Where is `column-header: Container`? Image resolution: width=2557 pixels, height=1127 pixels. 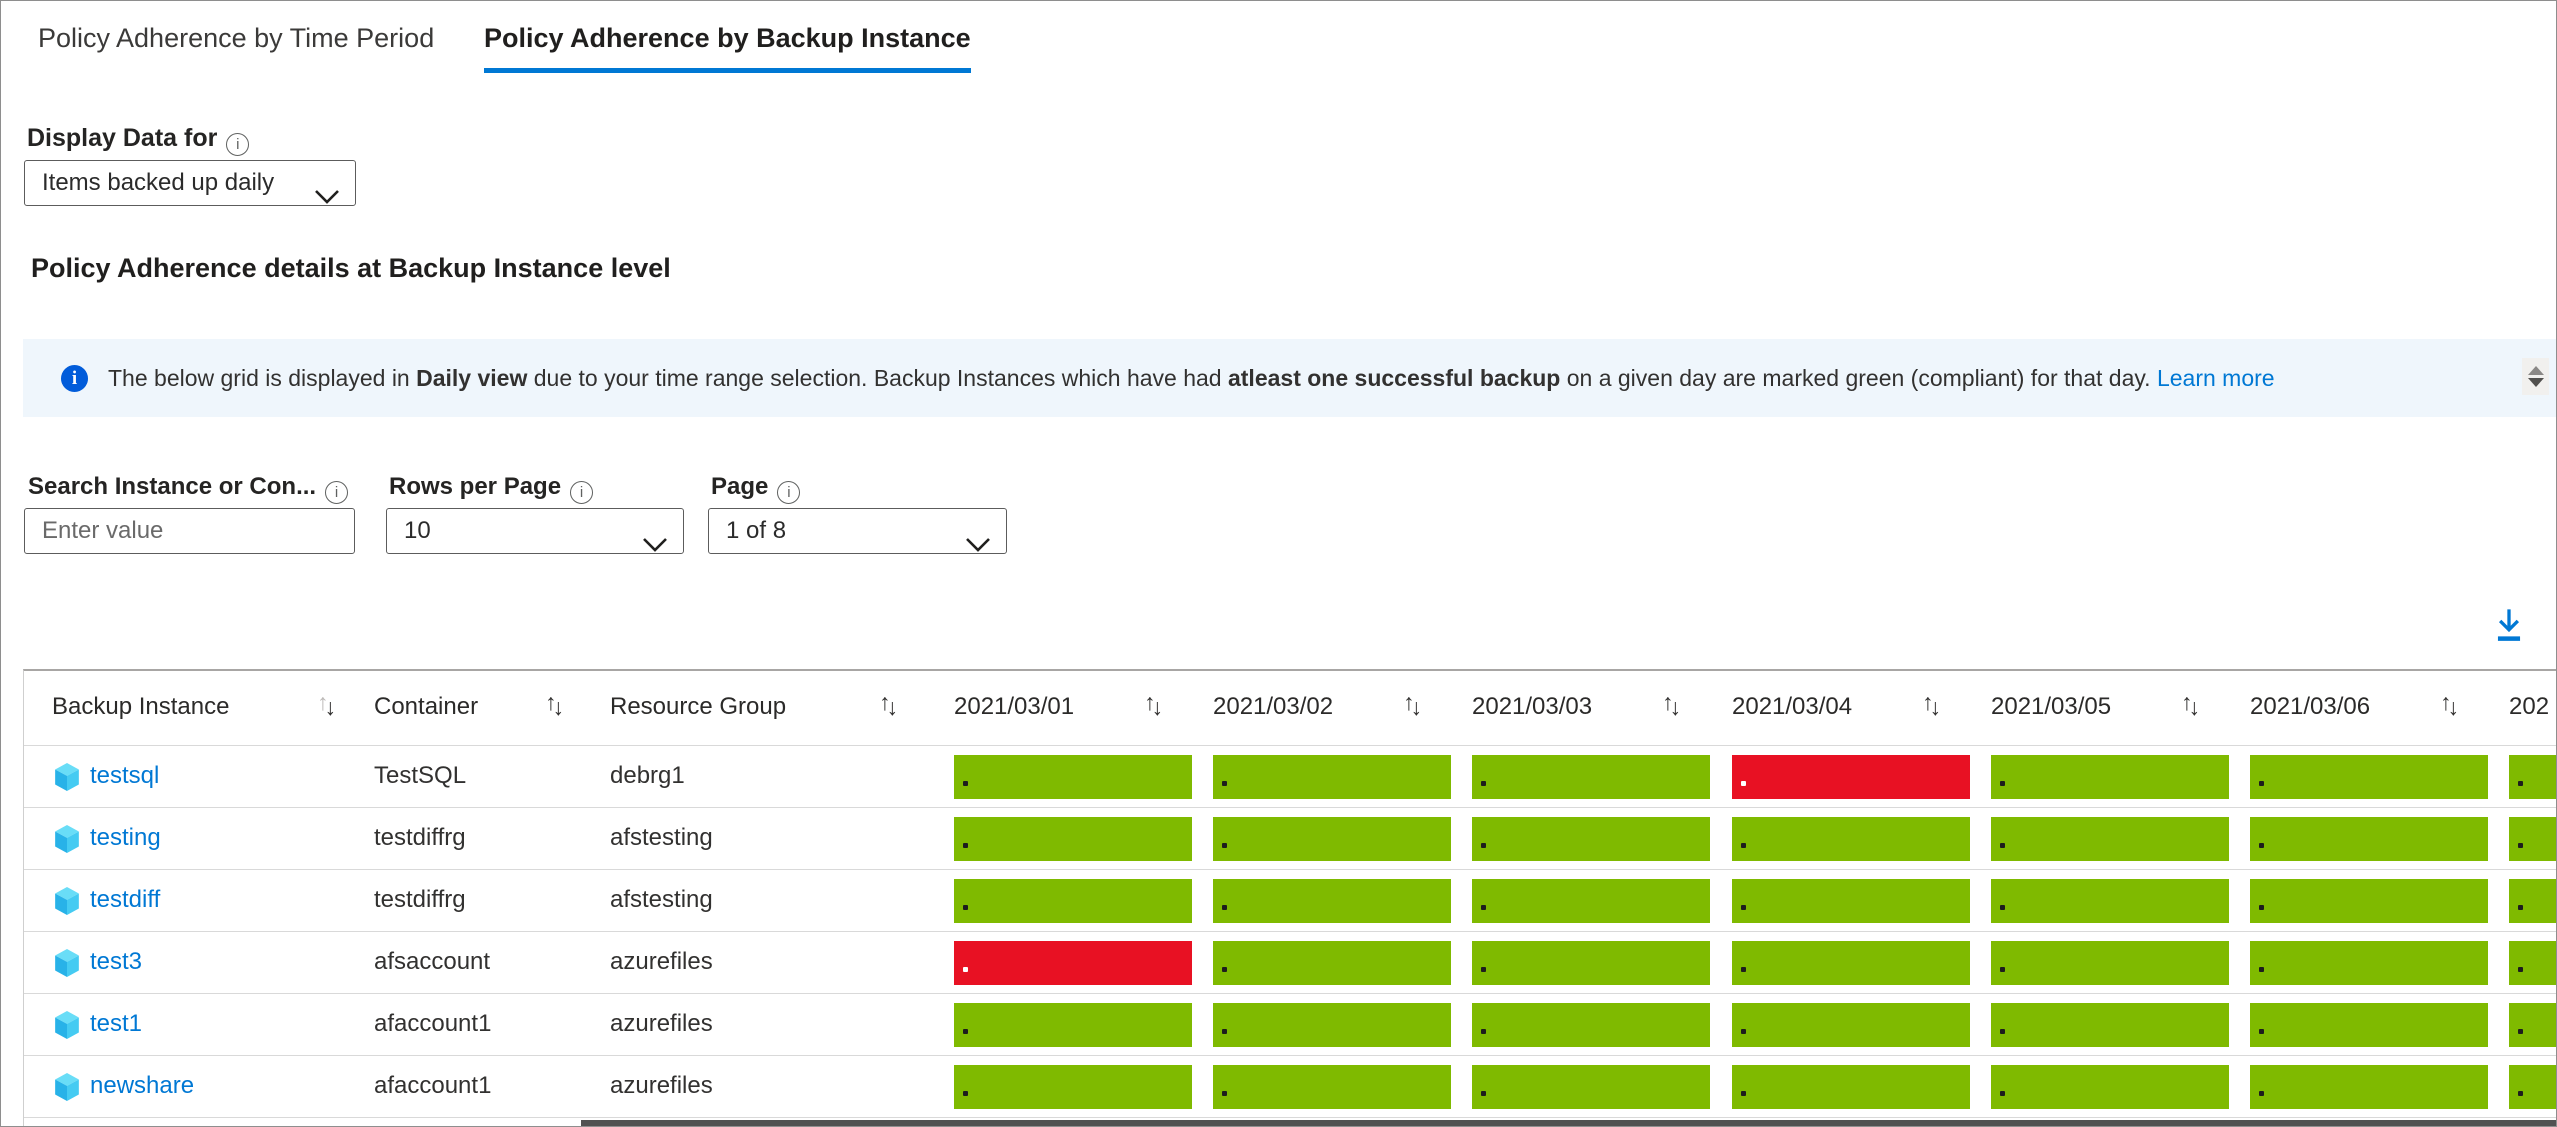 column-header: Container is located at coordinates (426, 706).